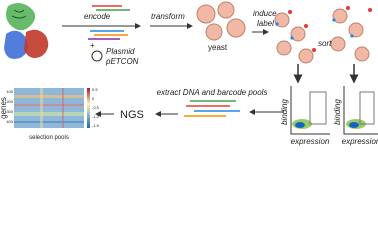  I want to click on tick-label: 300, so click(9, 111).